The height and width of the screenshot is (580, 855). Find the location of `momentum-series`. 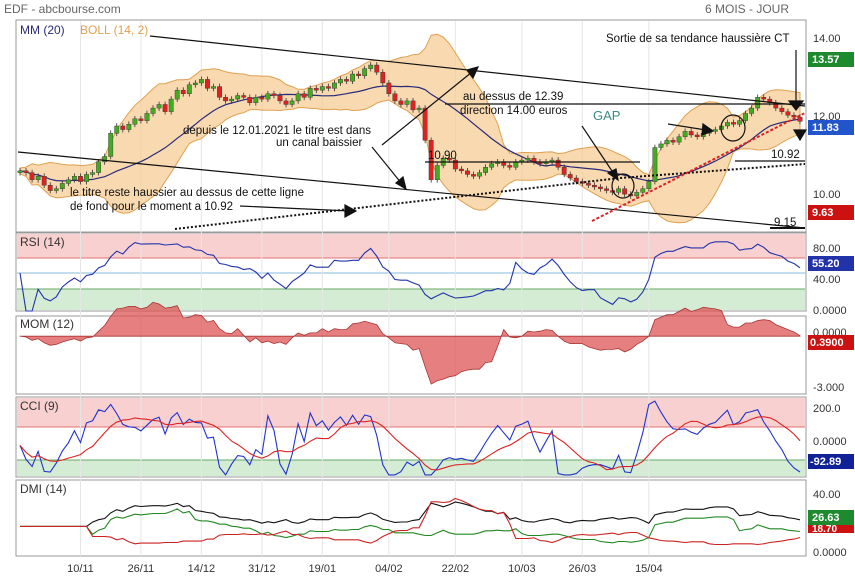

momentum-series is located at coordinates (410, 343).